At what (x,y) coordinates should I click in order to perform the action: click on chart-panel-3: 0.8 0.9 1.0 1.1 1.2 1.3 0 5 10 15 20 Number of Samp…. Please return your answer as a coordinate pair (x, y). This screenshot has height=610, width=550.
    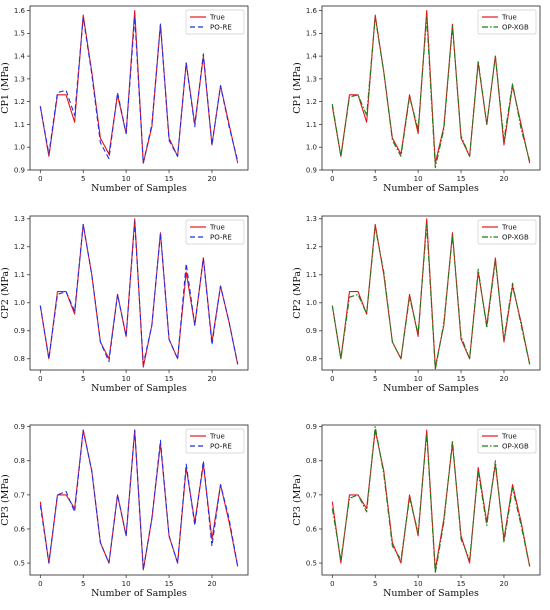
    Looking at the image, I should click on (124, 304).